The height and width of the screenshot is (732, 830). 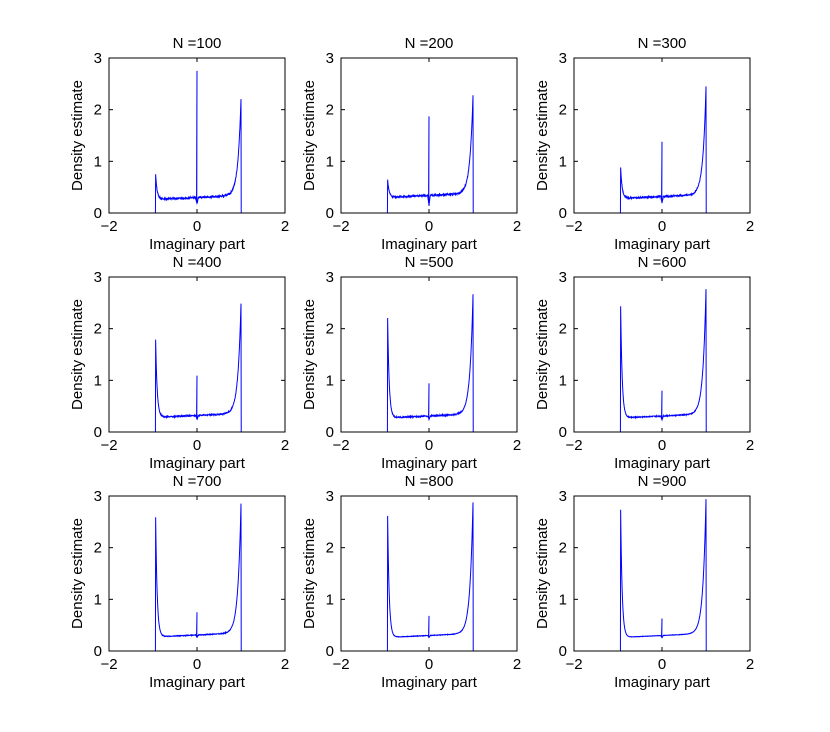 What do you see at coordinates (429, 43) in the screenshot?
I see `subplot-title: N =200` at bounding box center [429, 43].